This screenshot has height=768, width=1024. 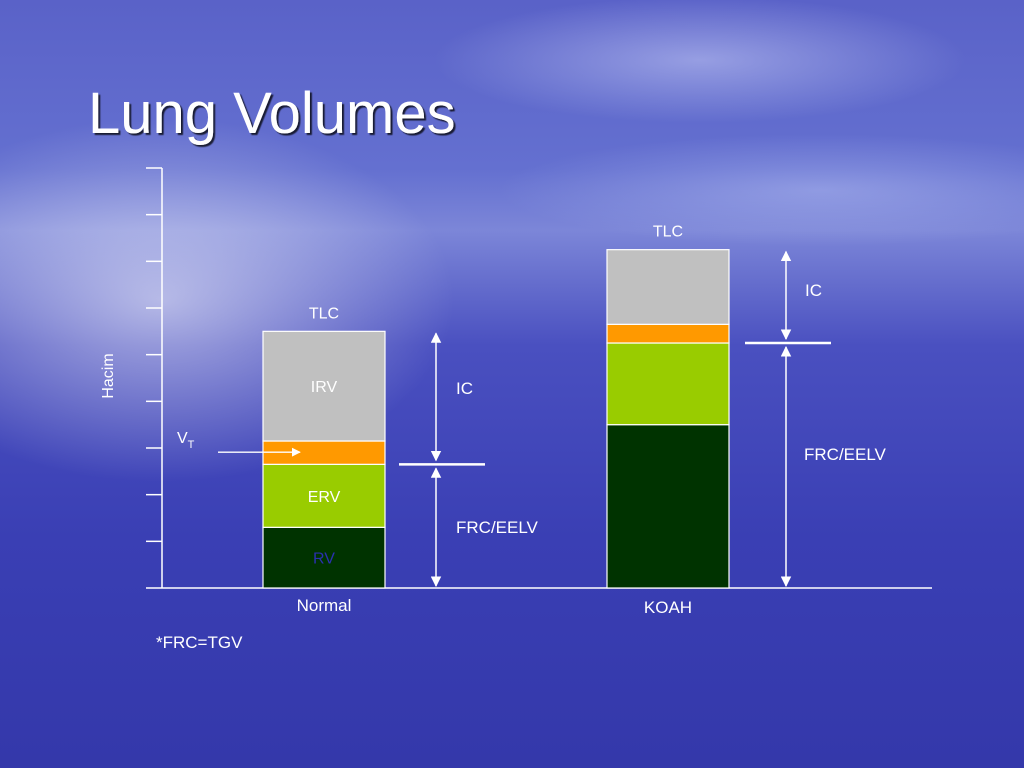 I want to click on segment-label-erv: ERV, so click(x=324, y=497).